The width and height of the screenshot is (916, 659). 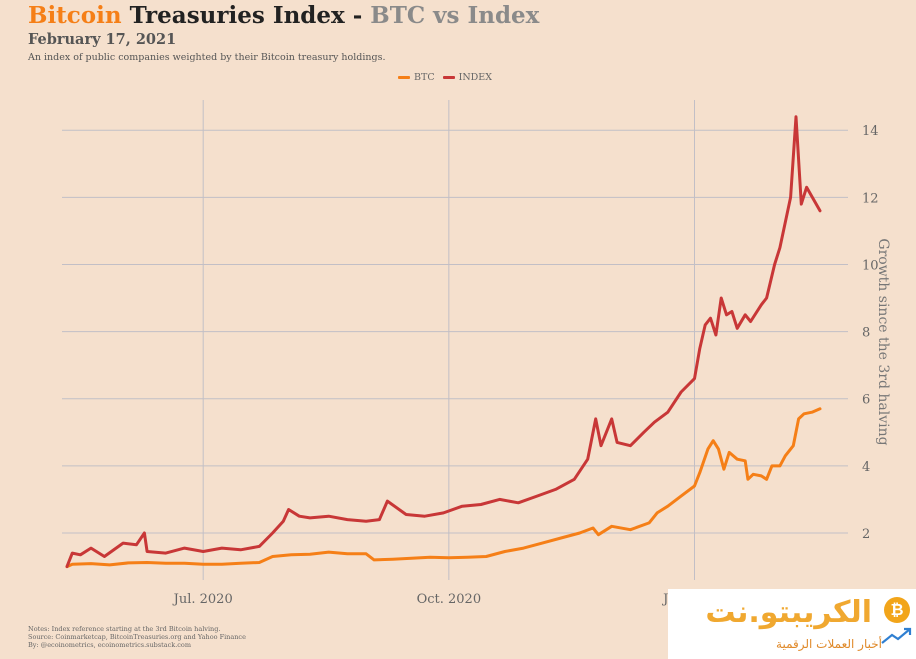 I want to click on legend-item-index: INDEX, so click(x=467, y=77).